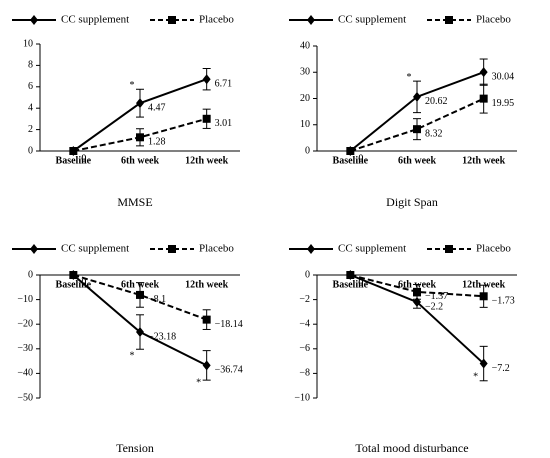 The height and width of the screenshot is (458, 550). I want to click on chart-title: Total mood disturbance, so click(411, 448).